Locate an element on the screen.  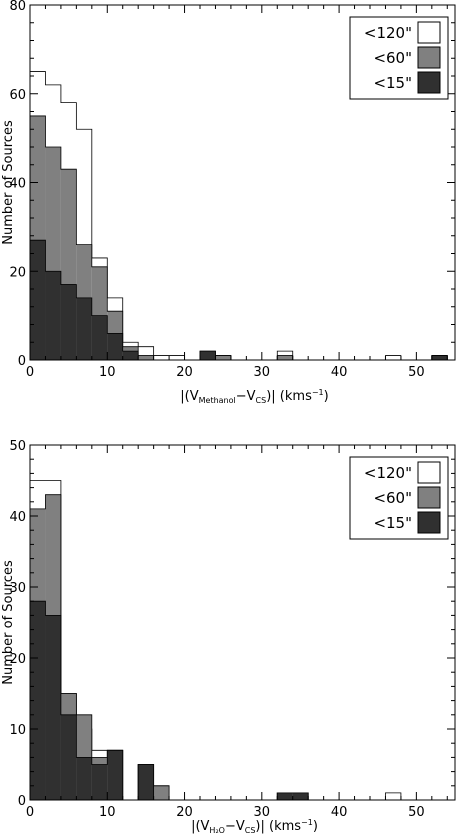
y-tick-label: 80 is located at coordinates (17, 7).